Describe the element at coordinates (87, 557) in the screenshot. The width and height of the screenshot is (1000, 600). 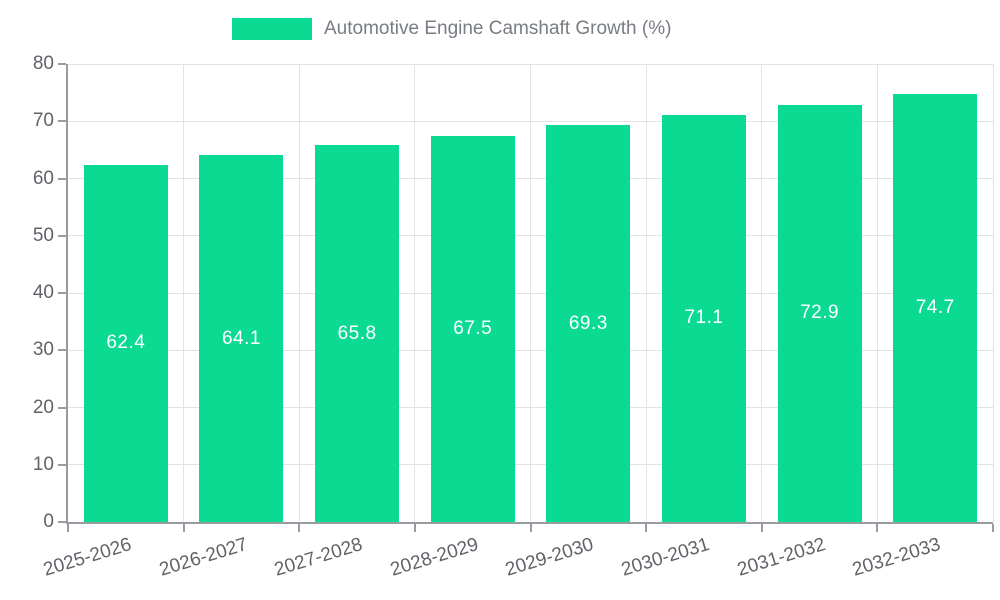
I see `x-axis-tick-label: 2025-2026` at that location.